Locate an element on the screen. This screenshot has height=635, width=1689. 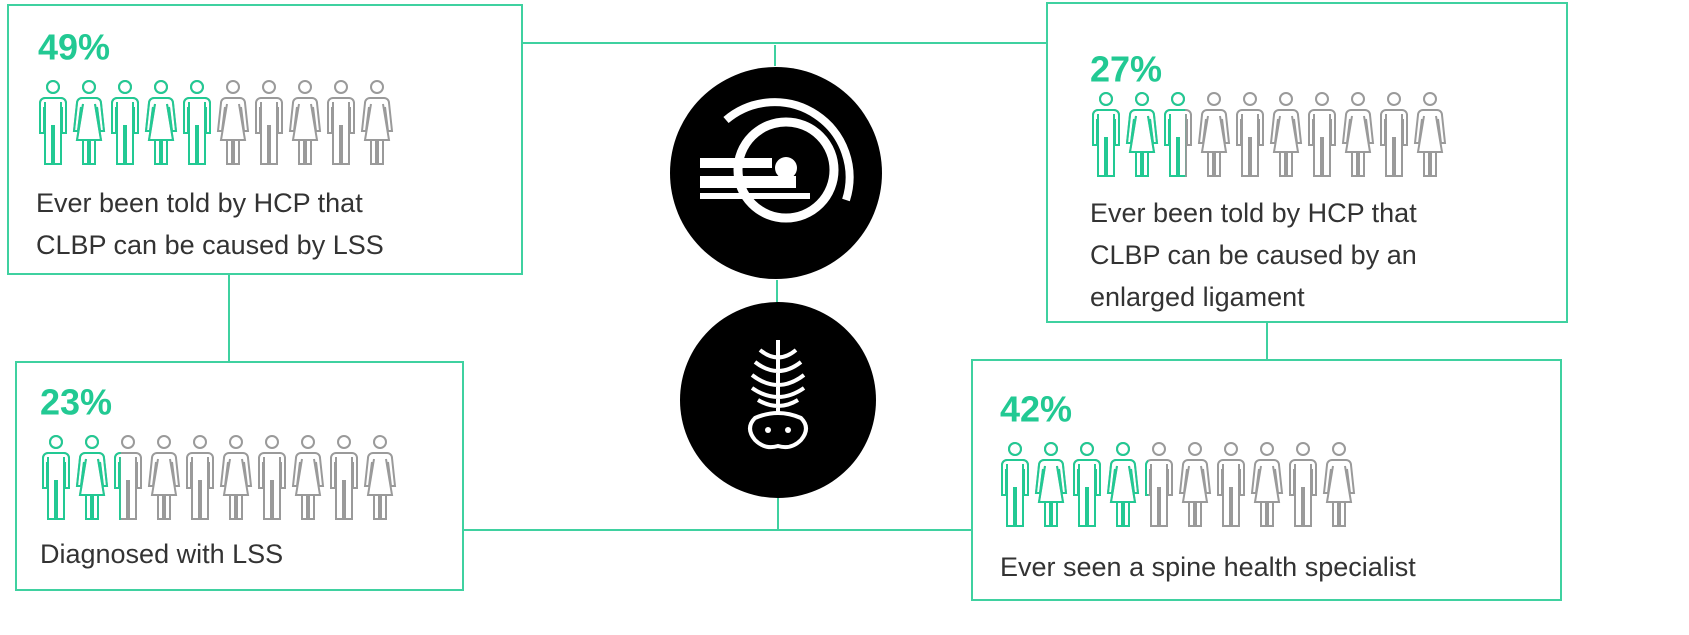
percentage: 27% is located at coordinates (1126, 69).